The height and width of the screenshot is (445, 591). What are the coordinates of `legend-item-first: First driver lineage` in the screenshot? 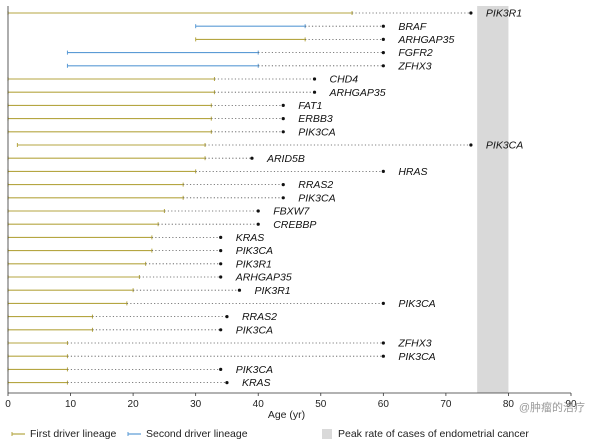 It's located at (64, 434).